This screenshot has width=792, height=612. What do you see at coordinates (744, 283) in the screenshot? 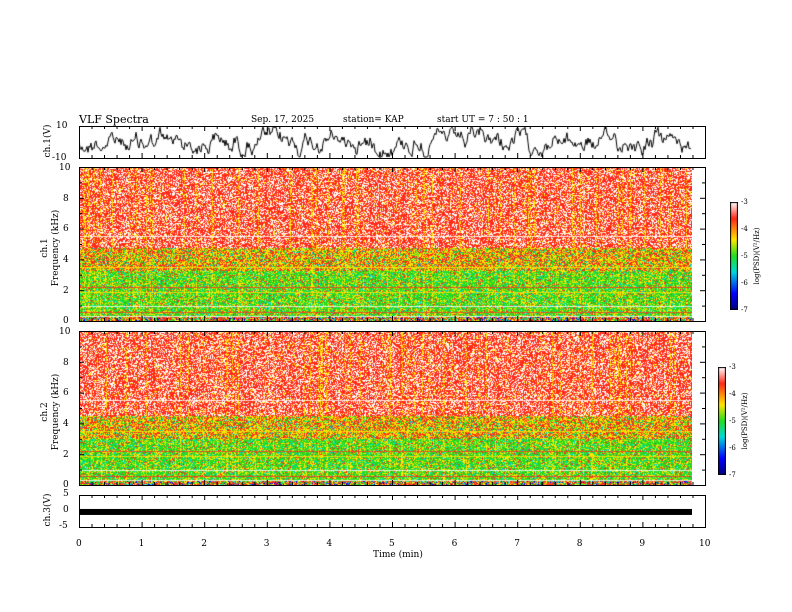
I see `cbar1-tick-6: -6` at bounding box center [744, 283].